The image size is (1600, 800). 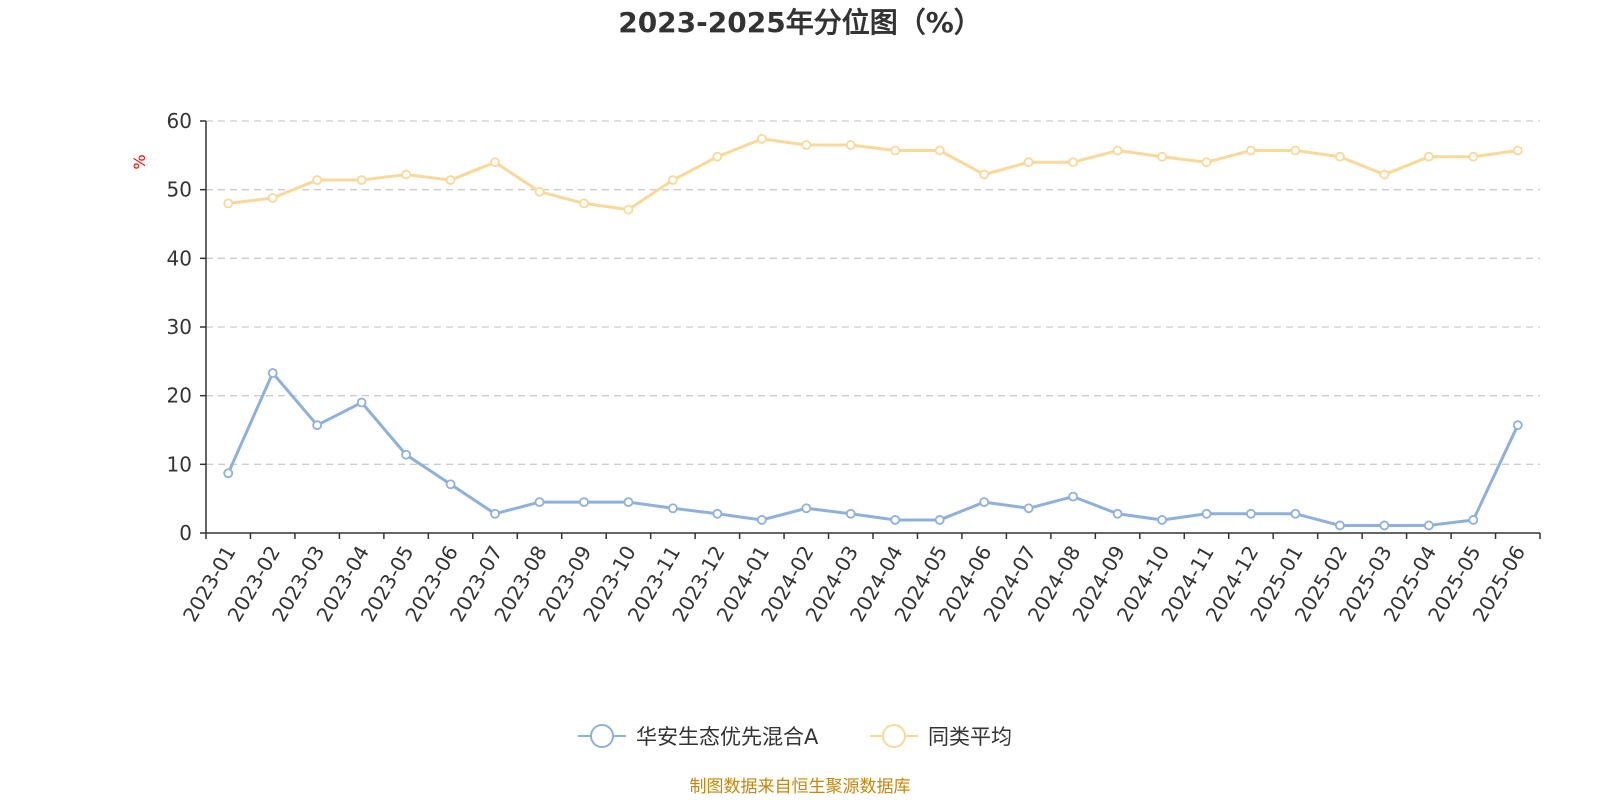 I want to click on series-line, so click(x=873, y=174).